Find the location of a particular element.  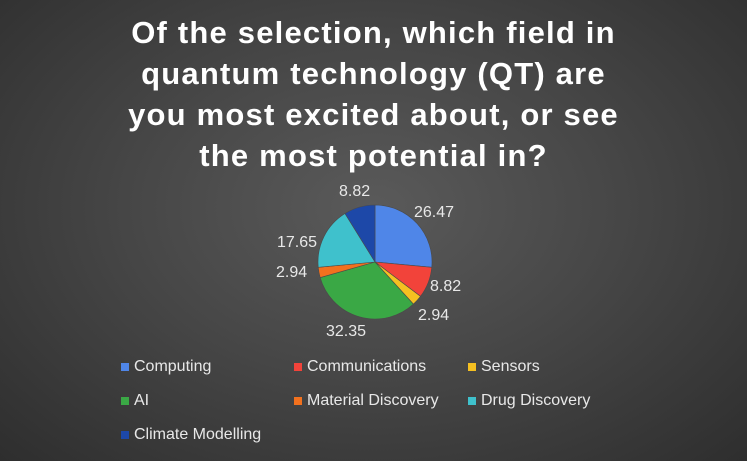

legend-item-drug-discovery: Drug Discovery is located at coordinates (529, 401).